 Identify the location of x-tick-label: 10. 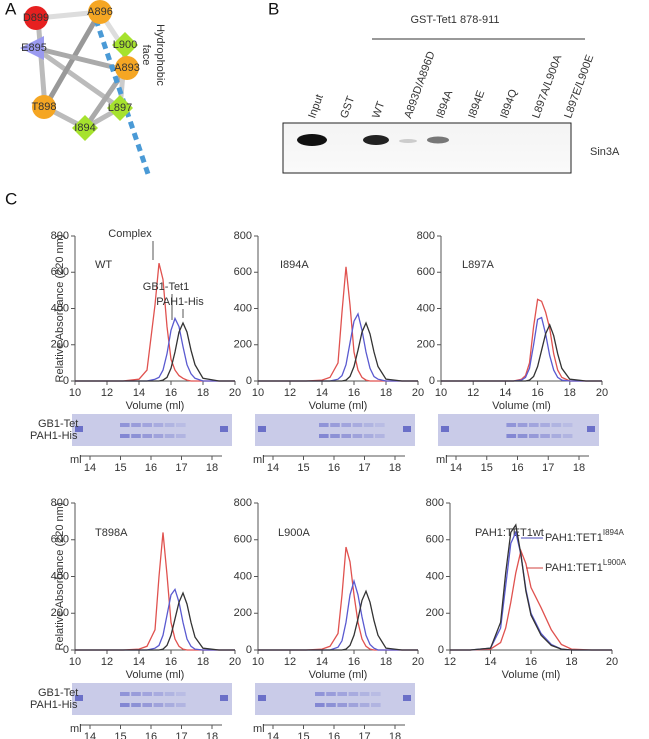
(258, 662).